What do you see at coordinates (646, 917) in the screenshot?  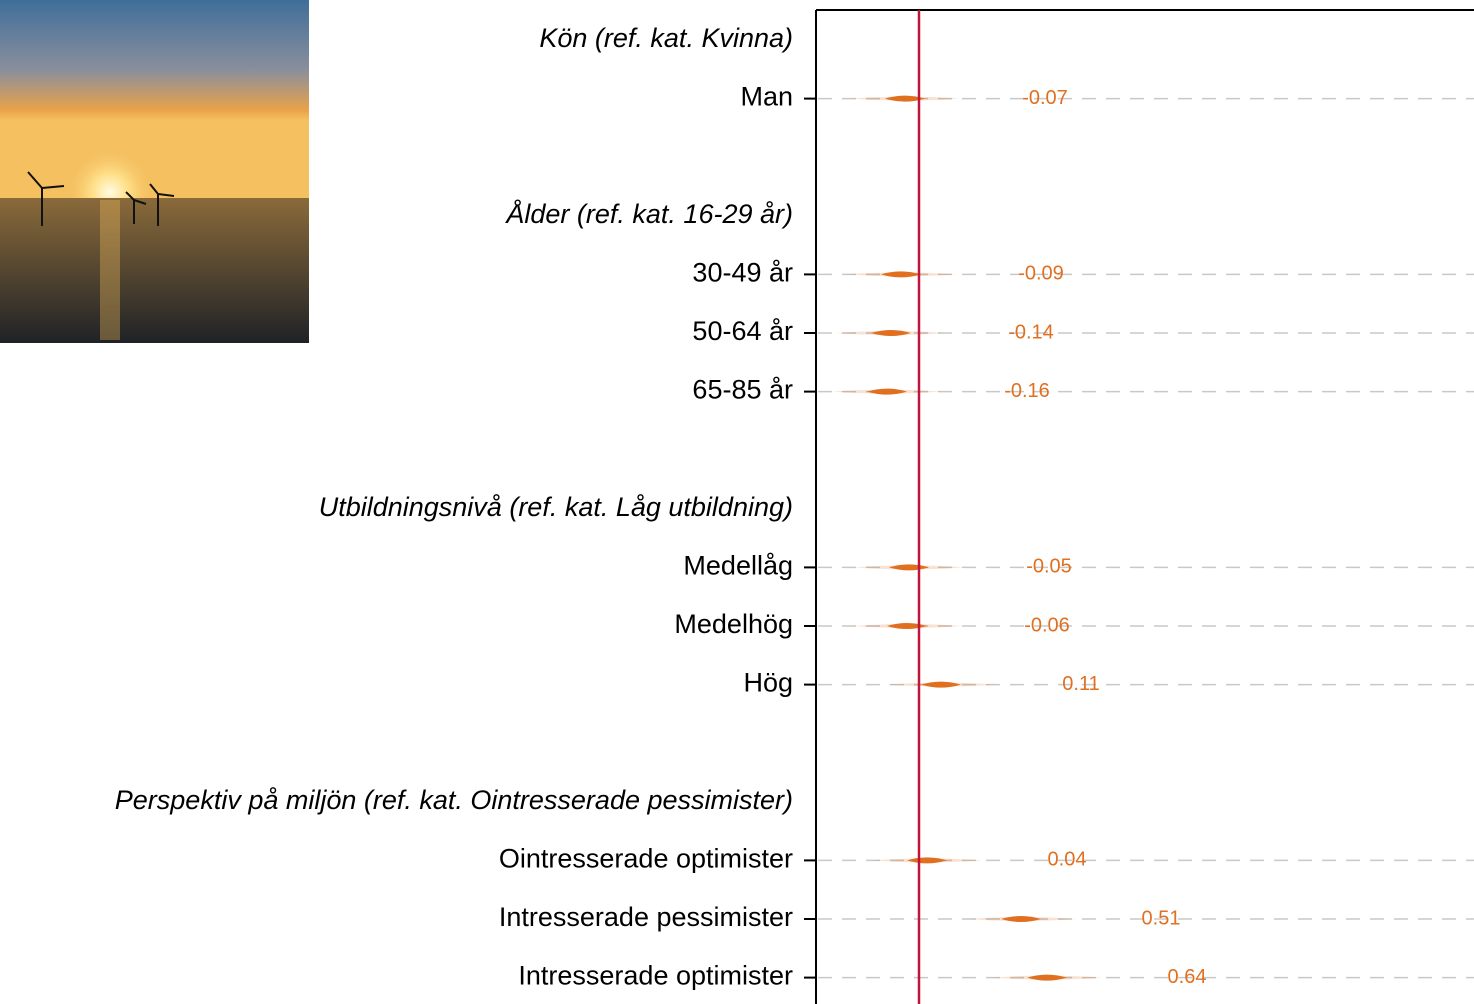 I see `row-label: Intresserade pessimister` at bounding box center [646, 917].